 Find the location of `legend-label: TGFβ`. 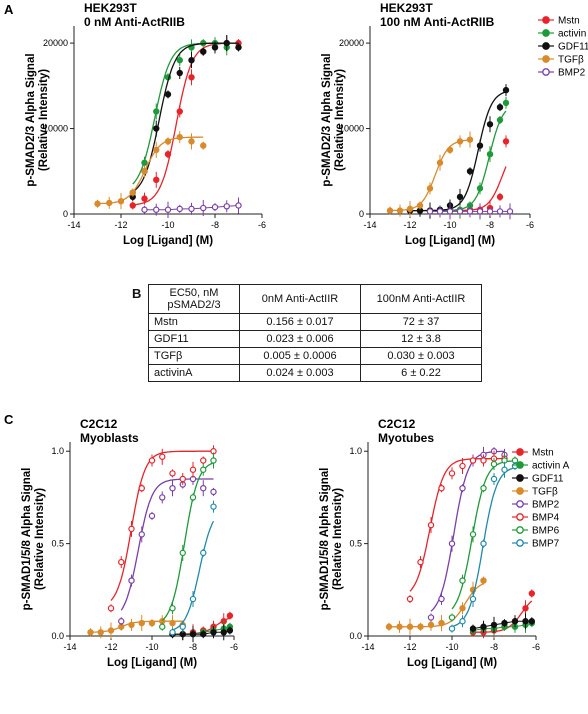

legend-label: TGFβ is located at coordinates (571, 60).